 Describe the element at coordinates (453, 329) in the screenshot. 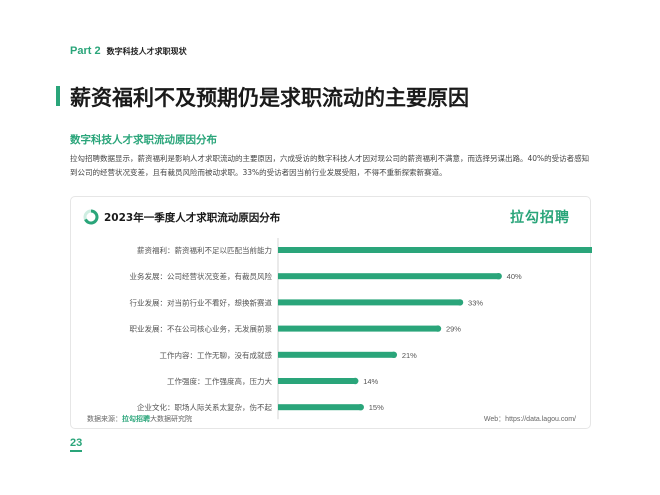

I see `value-label: 29%` at that location.